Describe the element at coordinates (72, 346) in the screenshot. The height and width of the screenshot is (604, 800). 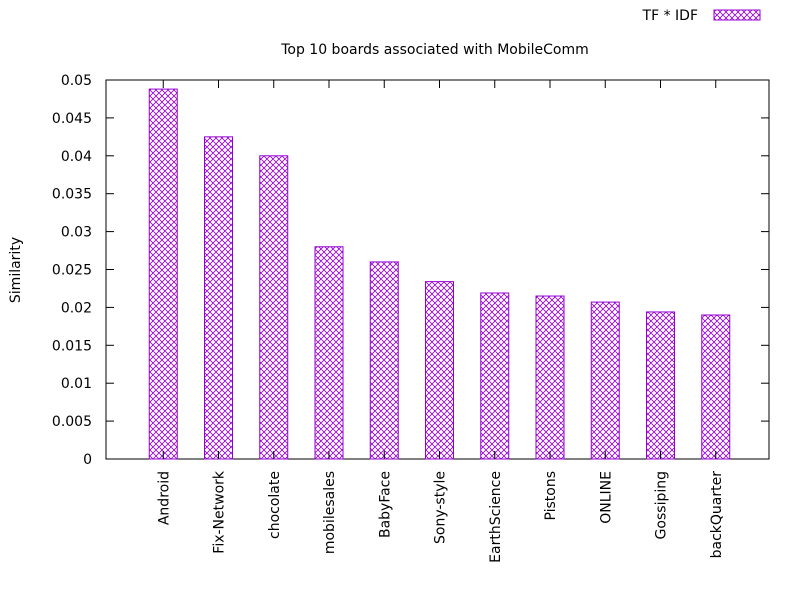
I see `y-tick-label: 0.015` at that location.